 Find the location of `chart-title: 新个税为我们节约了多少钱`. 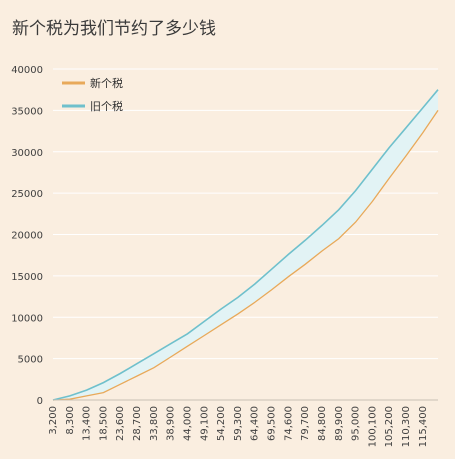

chart-title: 新个税为我们节约了多少钱 is located at coordinates (114, 29).